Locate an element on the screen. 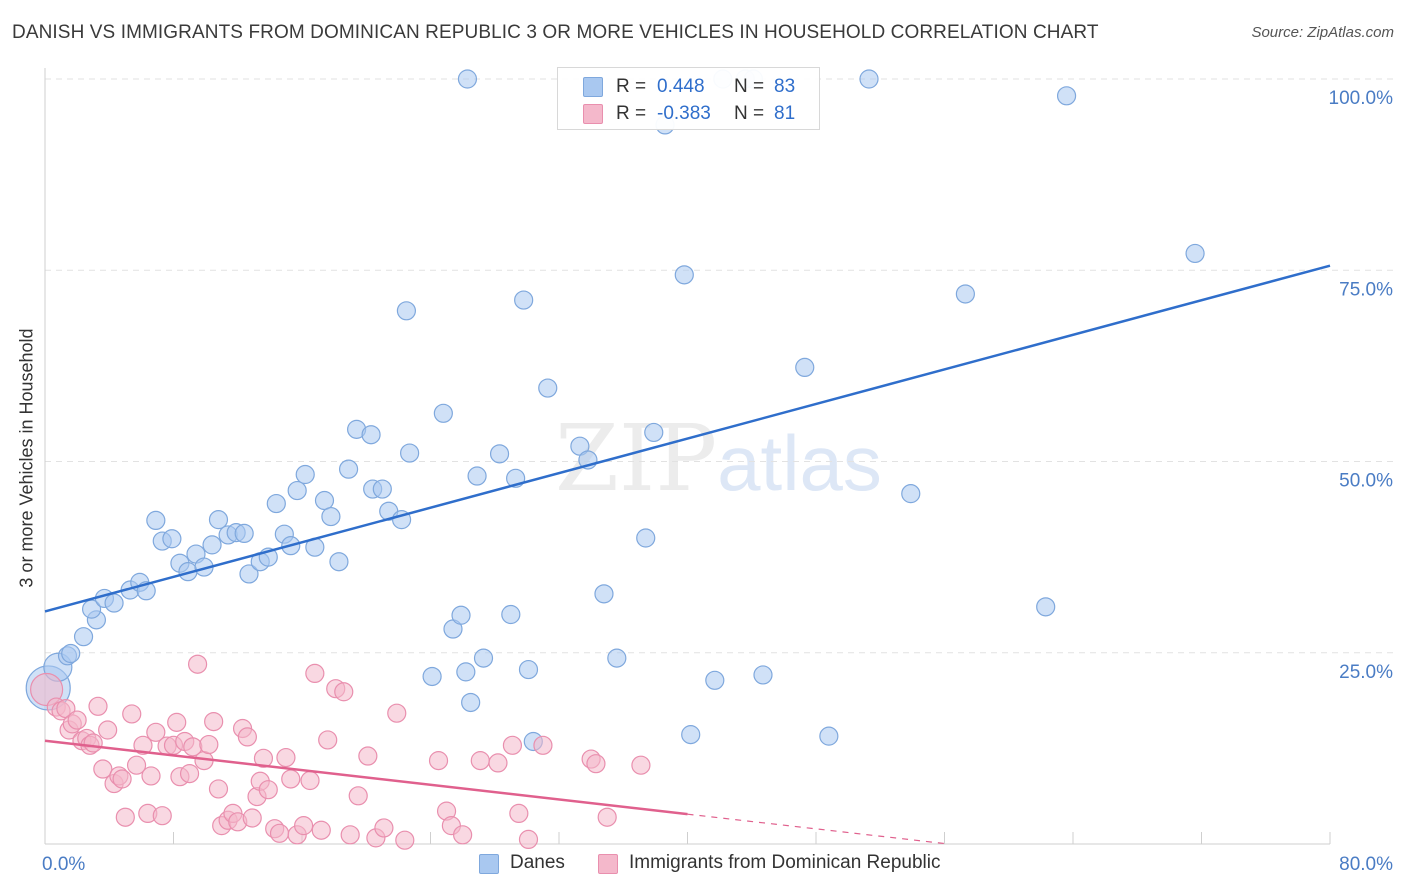  y-tick-label: 25.0% is located at coordinates (1366, 672).